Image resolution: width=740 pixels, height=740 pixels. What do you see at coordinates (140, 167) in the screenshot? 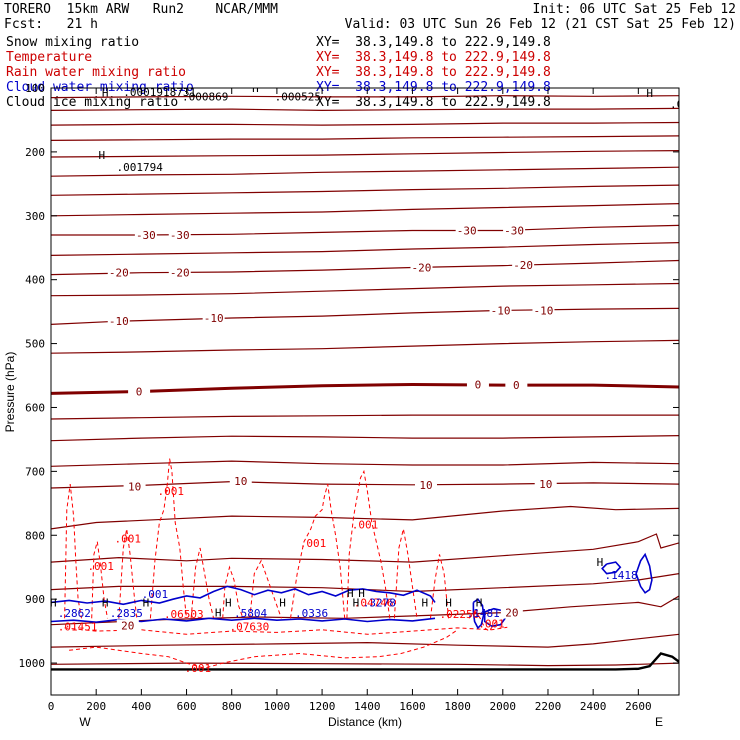
I see `snow-max-value: .001794` at bounding box center [140, 167].